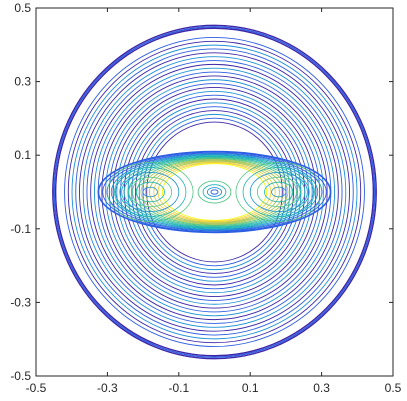 The width and height of the screenshot is (407, 401). Describe the element at coordinates (107, 388) in the screenshot. I see `x-tick-label: -0.3` at that location.